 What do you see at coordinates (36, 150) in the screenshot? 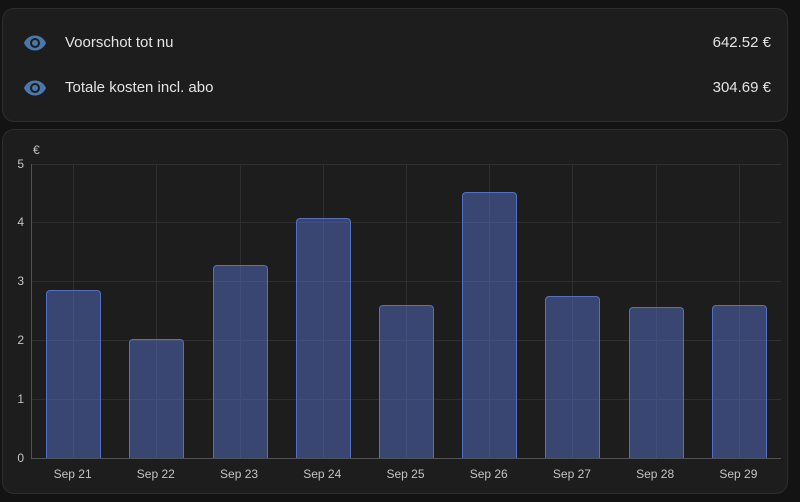
I see `y-axis-unit-label: €` at bounding box center [36, 150].